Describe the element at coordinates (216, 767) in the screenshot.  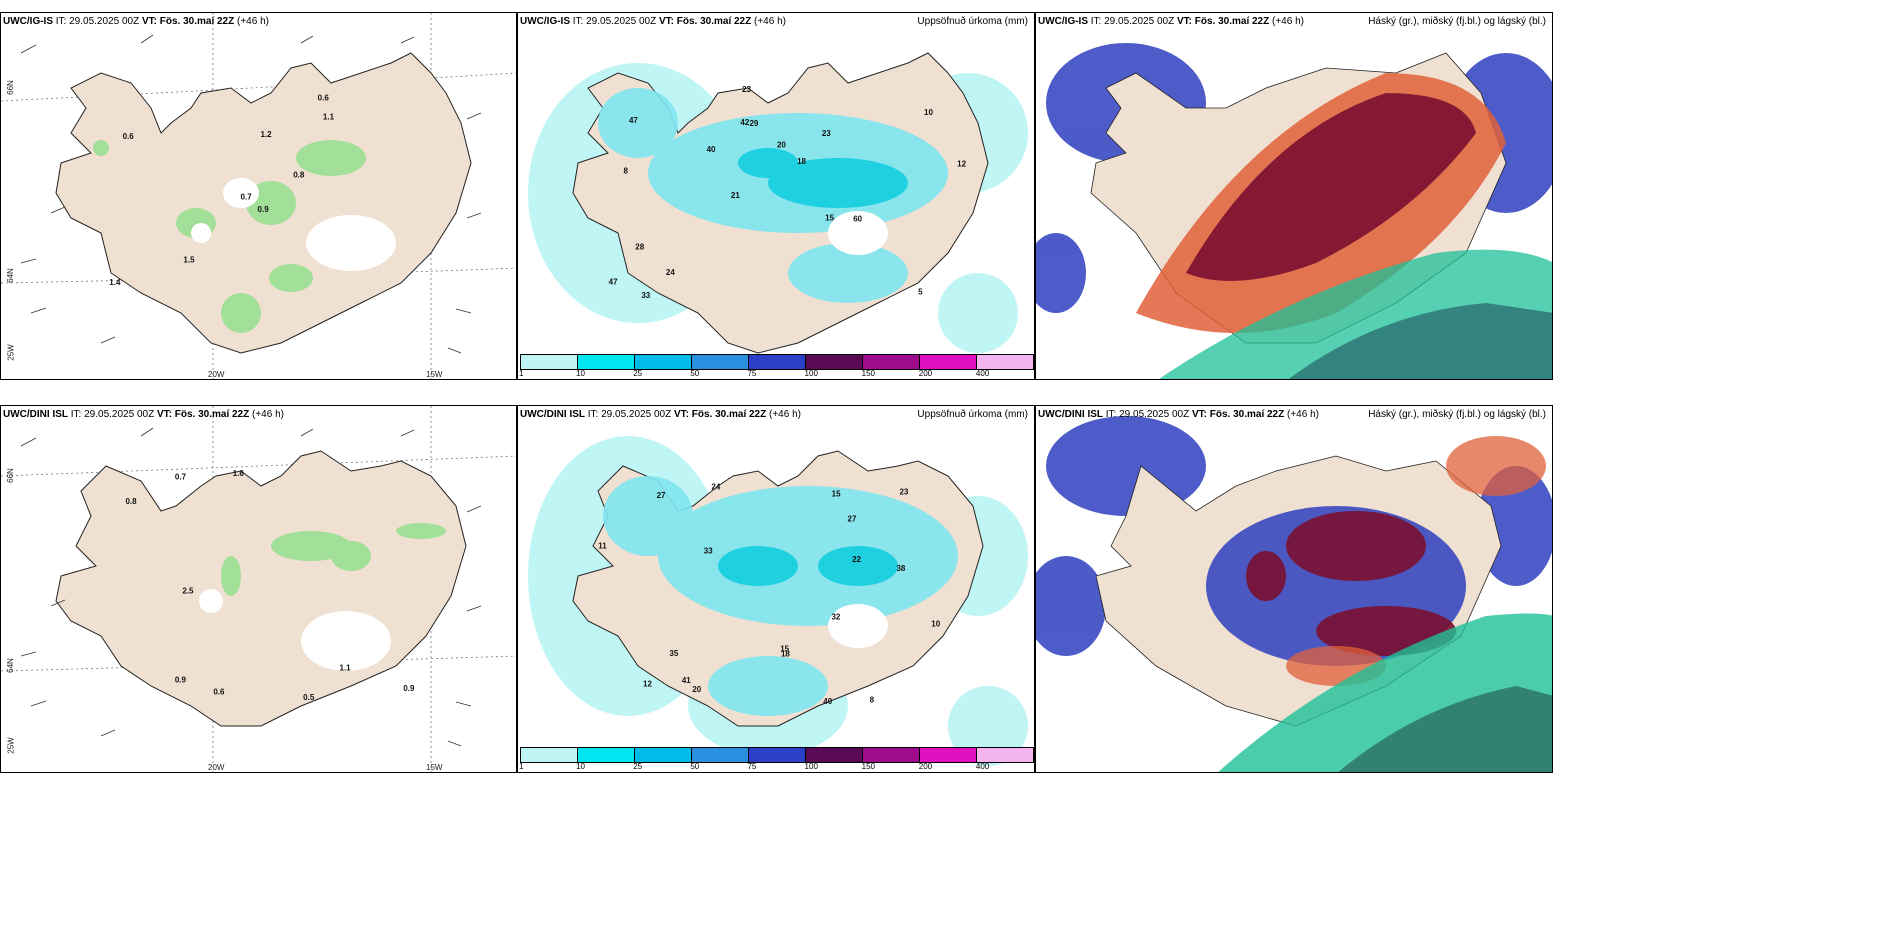
I see `lon-label-20-b: 20W` at that location.